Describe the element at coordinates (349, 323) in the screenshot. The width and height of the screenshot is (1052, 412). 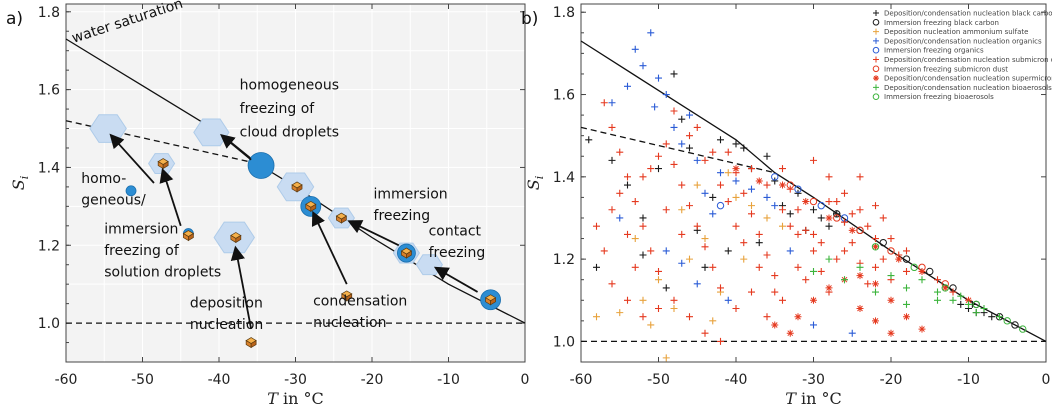
I see `annotation: nucleation` at that location.